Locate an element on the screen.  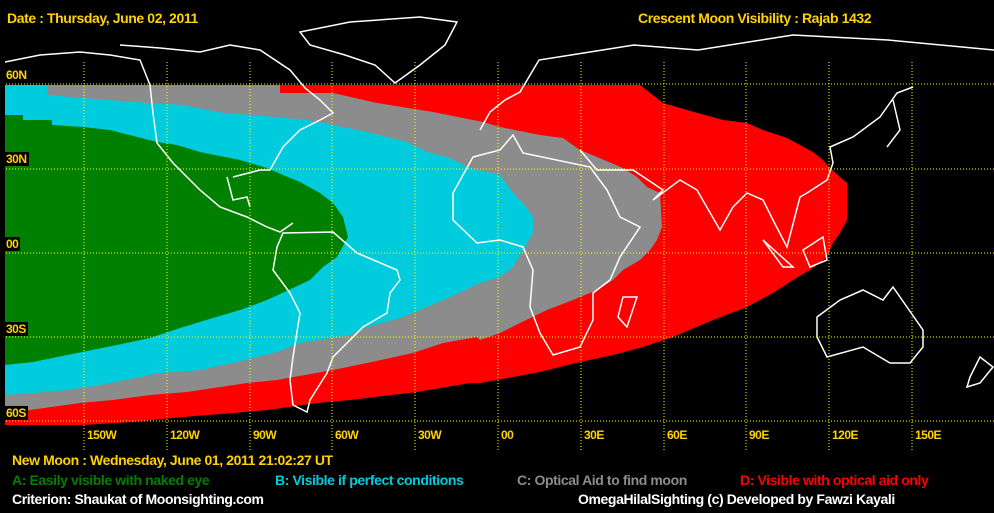
lon-label-120w: 120W is located at coordinates (185, 435).